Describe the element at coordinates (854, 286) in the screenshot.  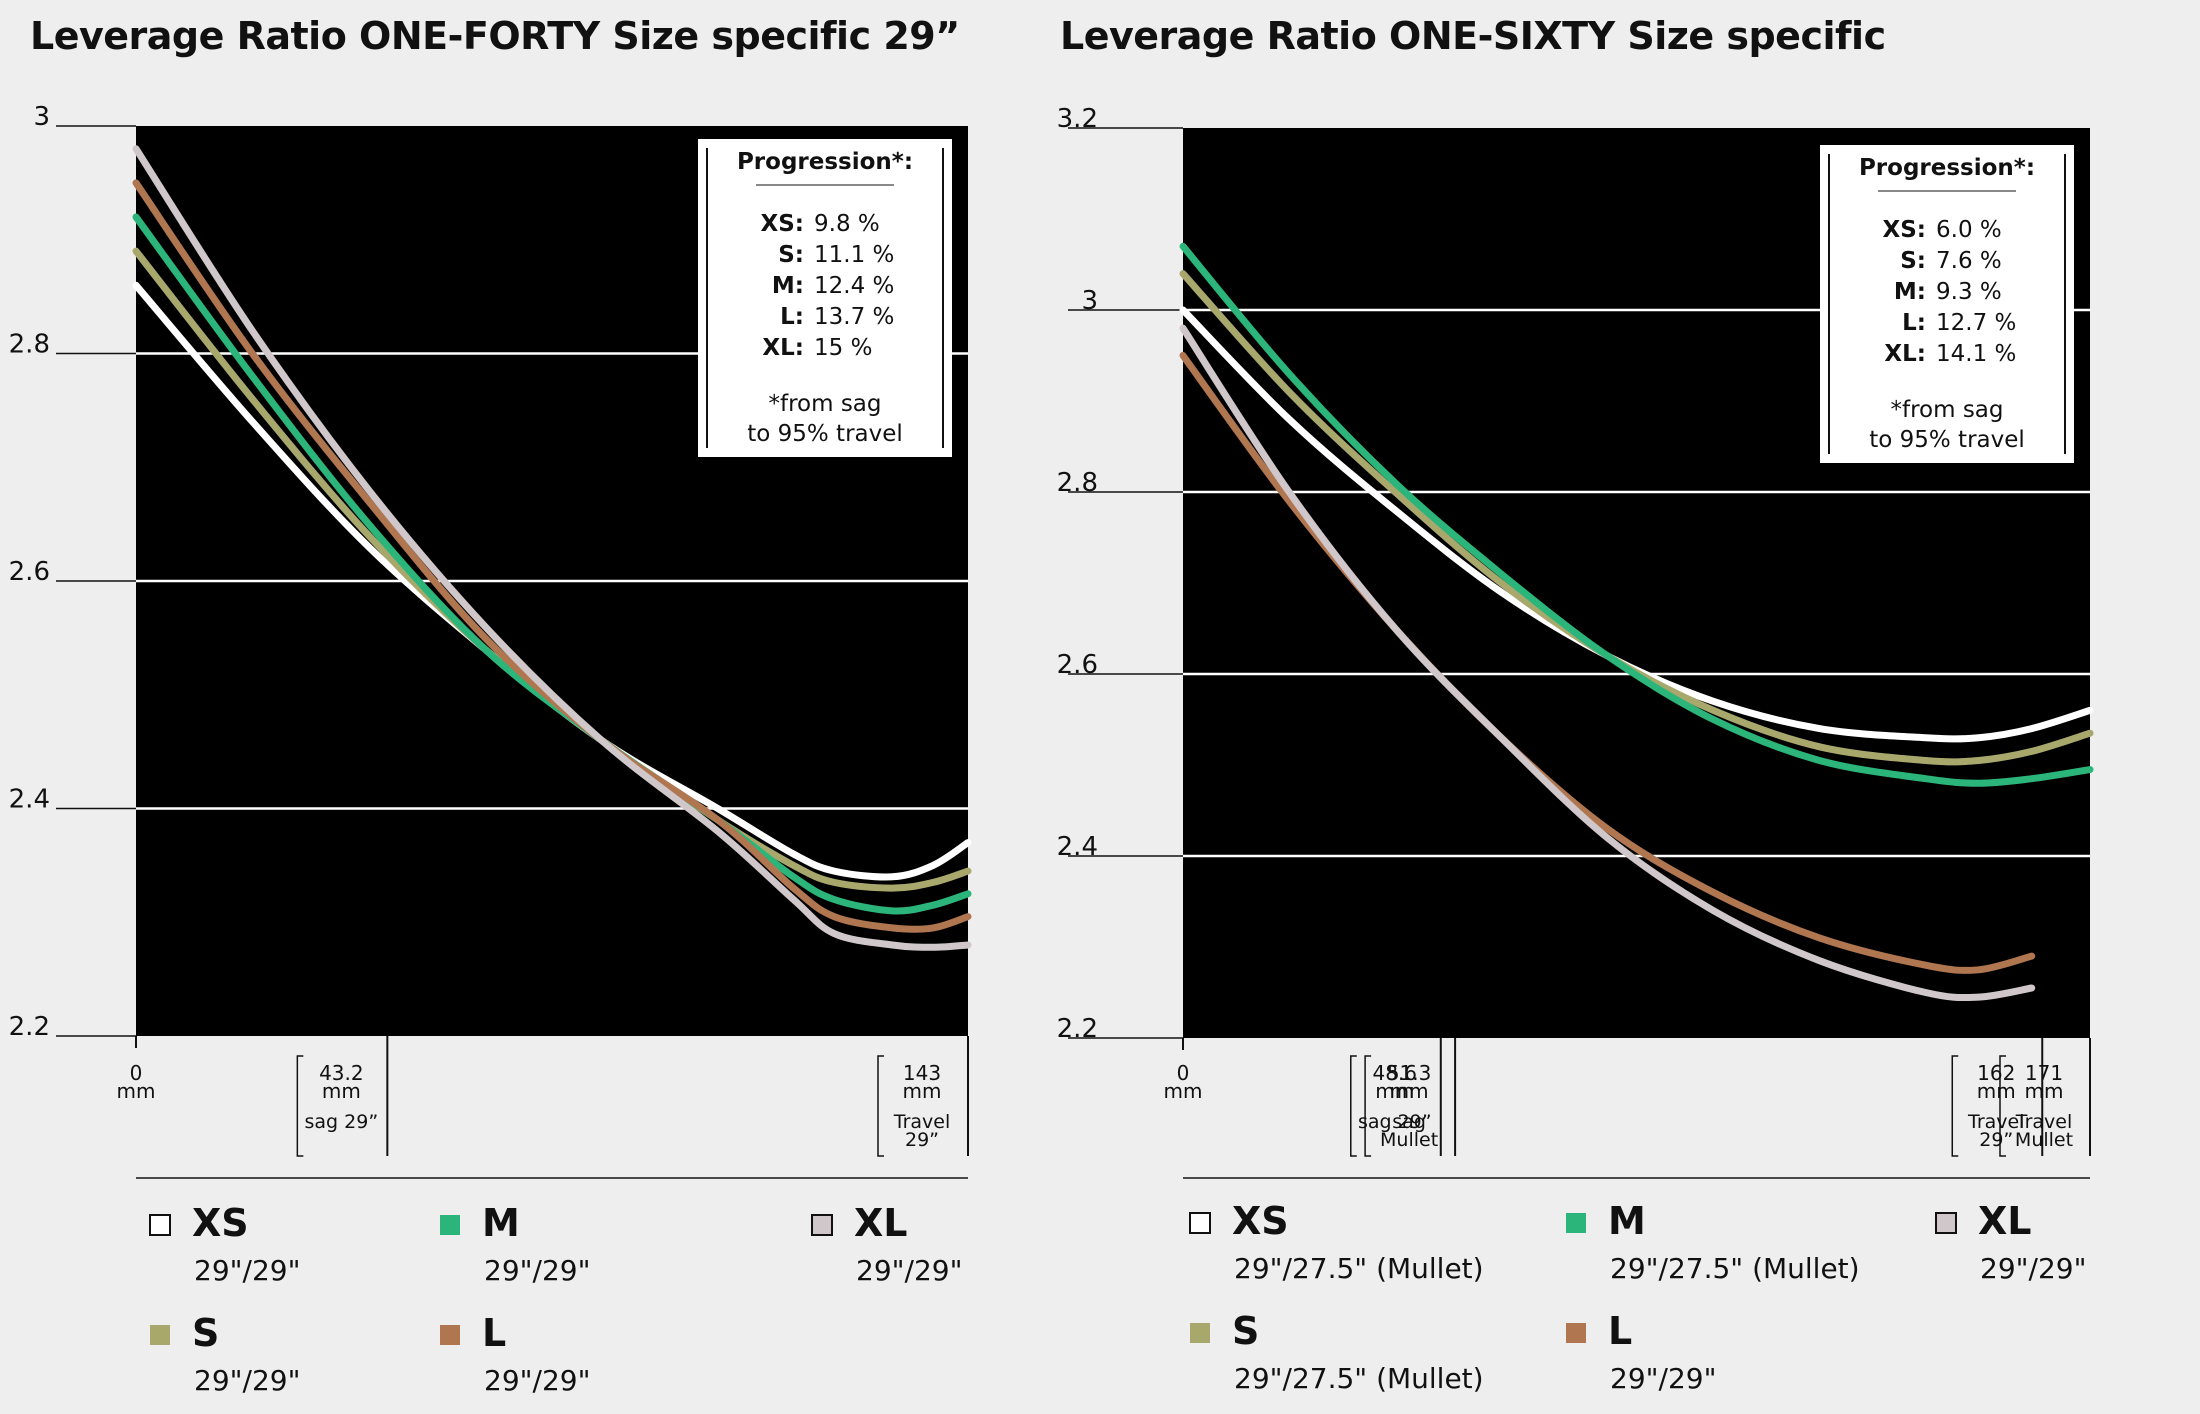
I see `progression-value: 12.4 %` at that location.